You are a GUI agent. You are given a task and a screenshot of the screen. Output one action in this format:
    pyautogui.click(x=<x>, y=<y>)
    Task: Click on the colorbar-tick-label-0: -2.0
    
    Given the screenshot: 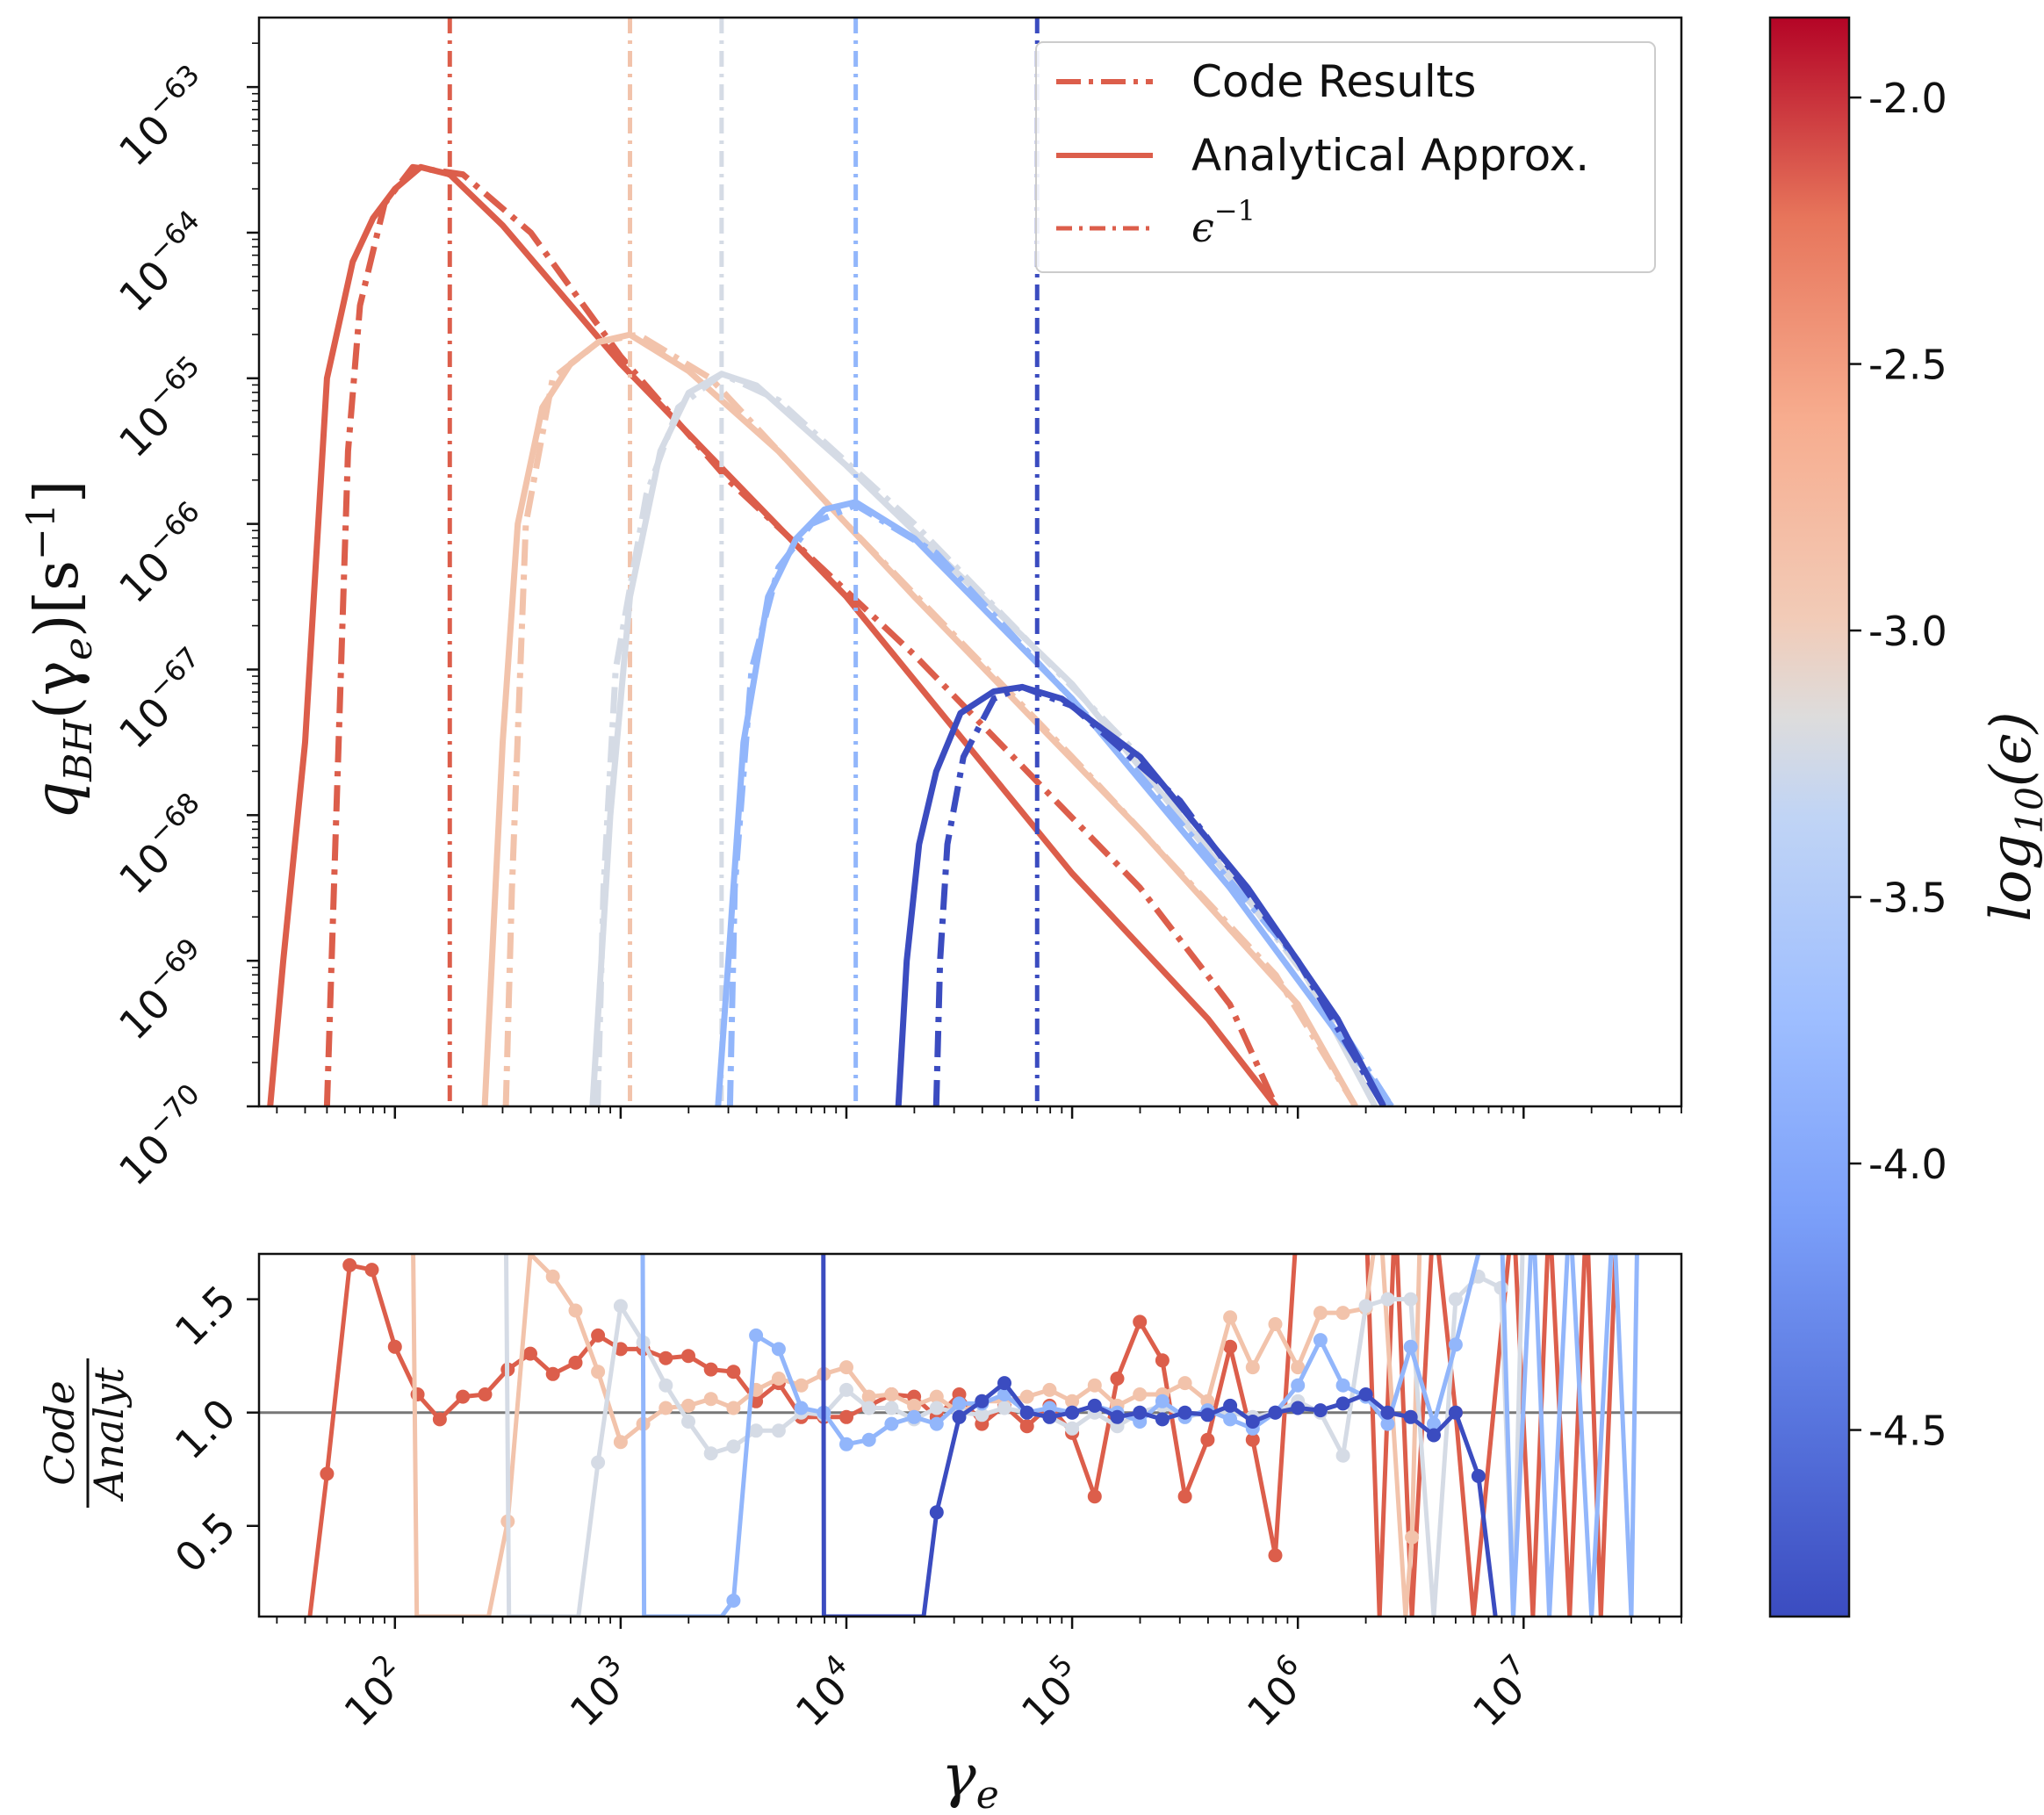 What is the action you would take?
    pyautogui.click(x=1907, y=98)
    